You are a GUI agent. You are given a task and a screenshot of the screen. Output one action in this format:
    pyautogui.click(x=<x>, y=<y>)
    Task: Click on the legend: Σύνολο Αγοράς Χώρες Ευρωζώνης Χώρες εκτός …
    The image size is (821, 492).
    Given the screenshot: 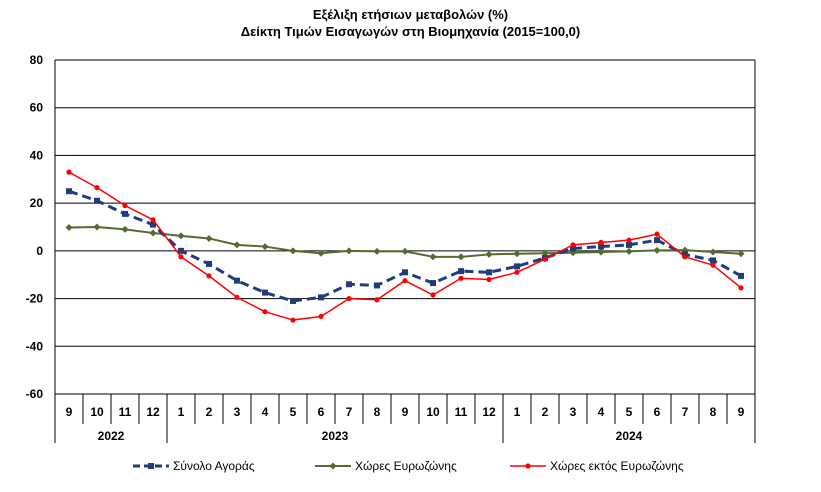 What is the action you would take?
    pyautogui.click(x=408, y=466)
    